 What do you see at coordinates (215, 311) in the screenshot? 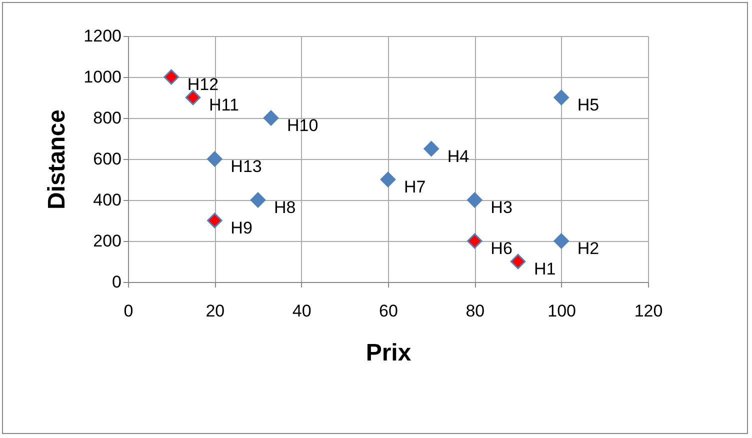
I see `x-tick-label: 20` at bounding box center [215, 311].